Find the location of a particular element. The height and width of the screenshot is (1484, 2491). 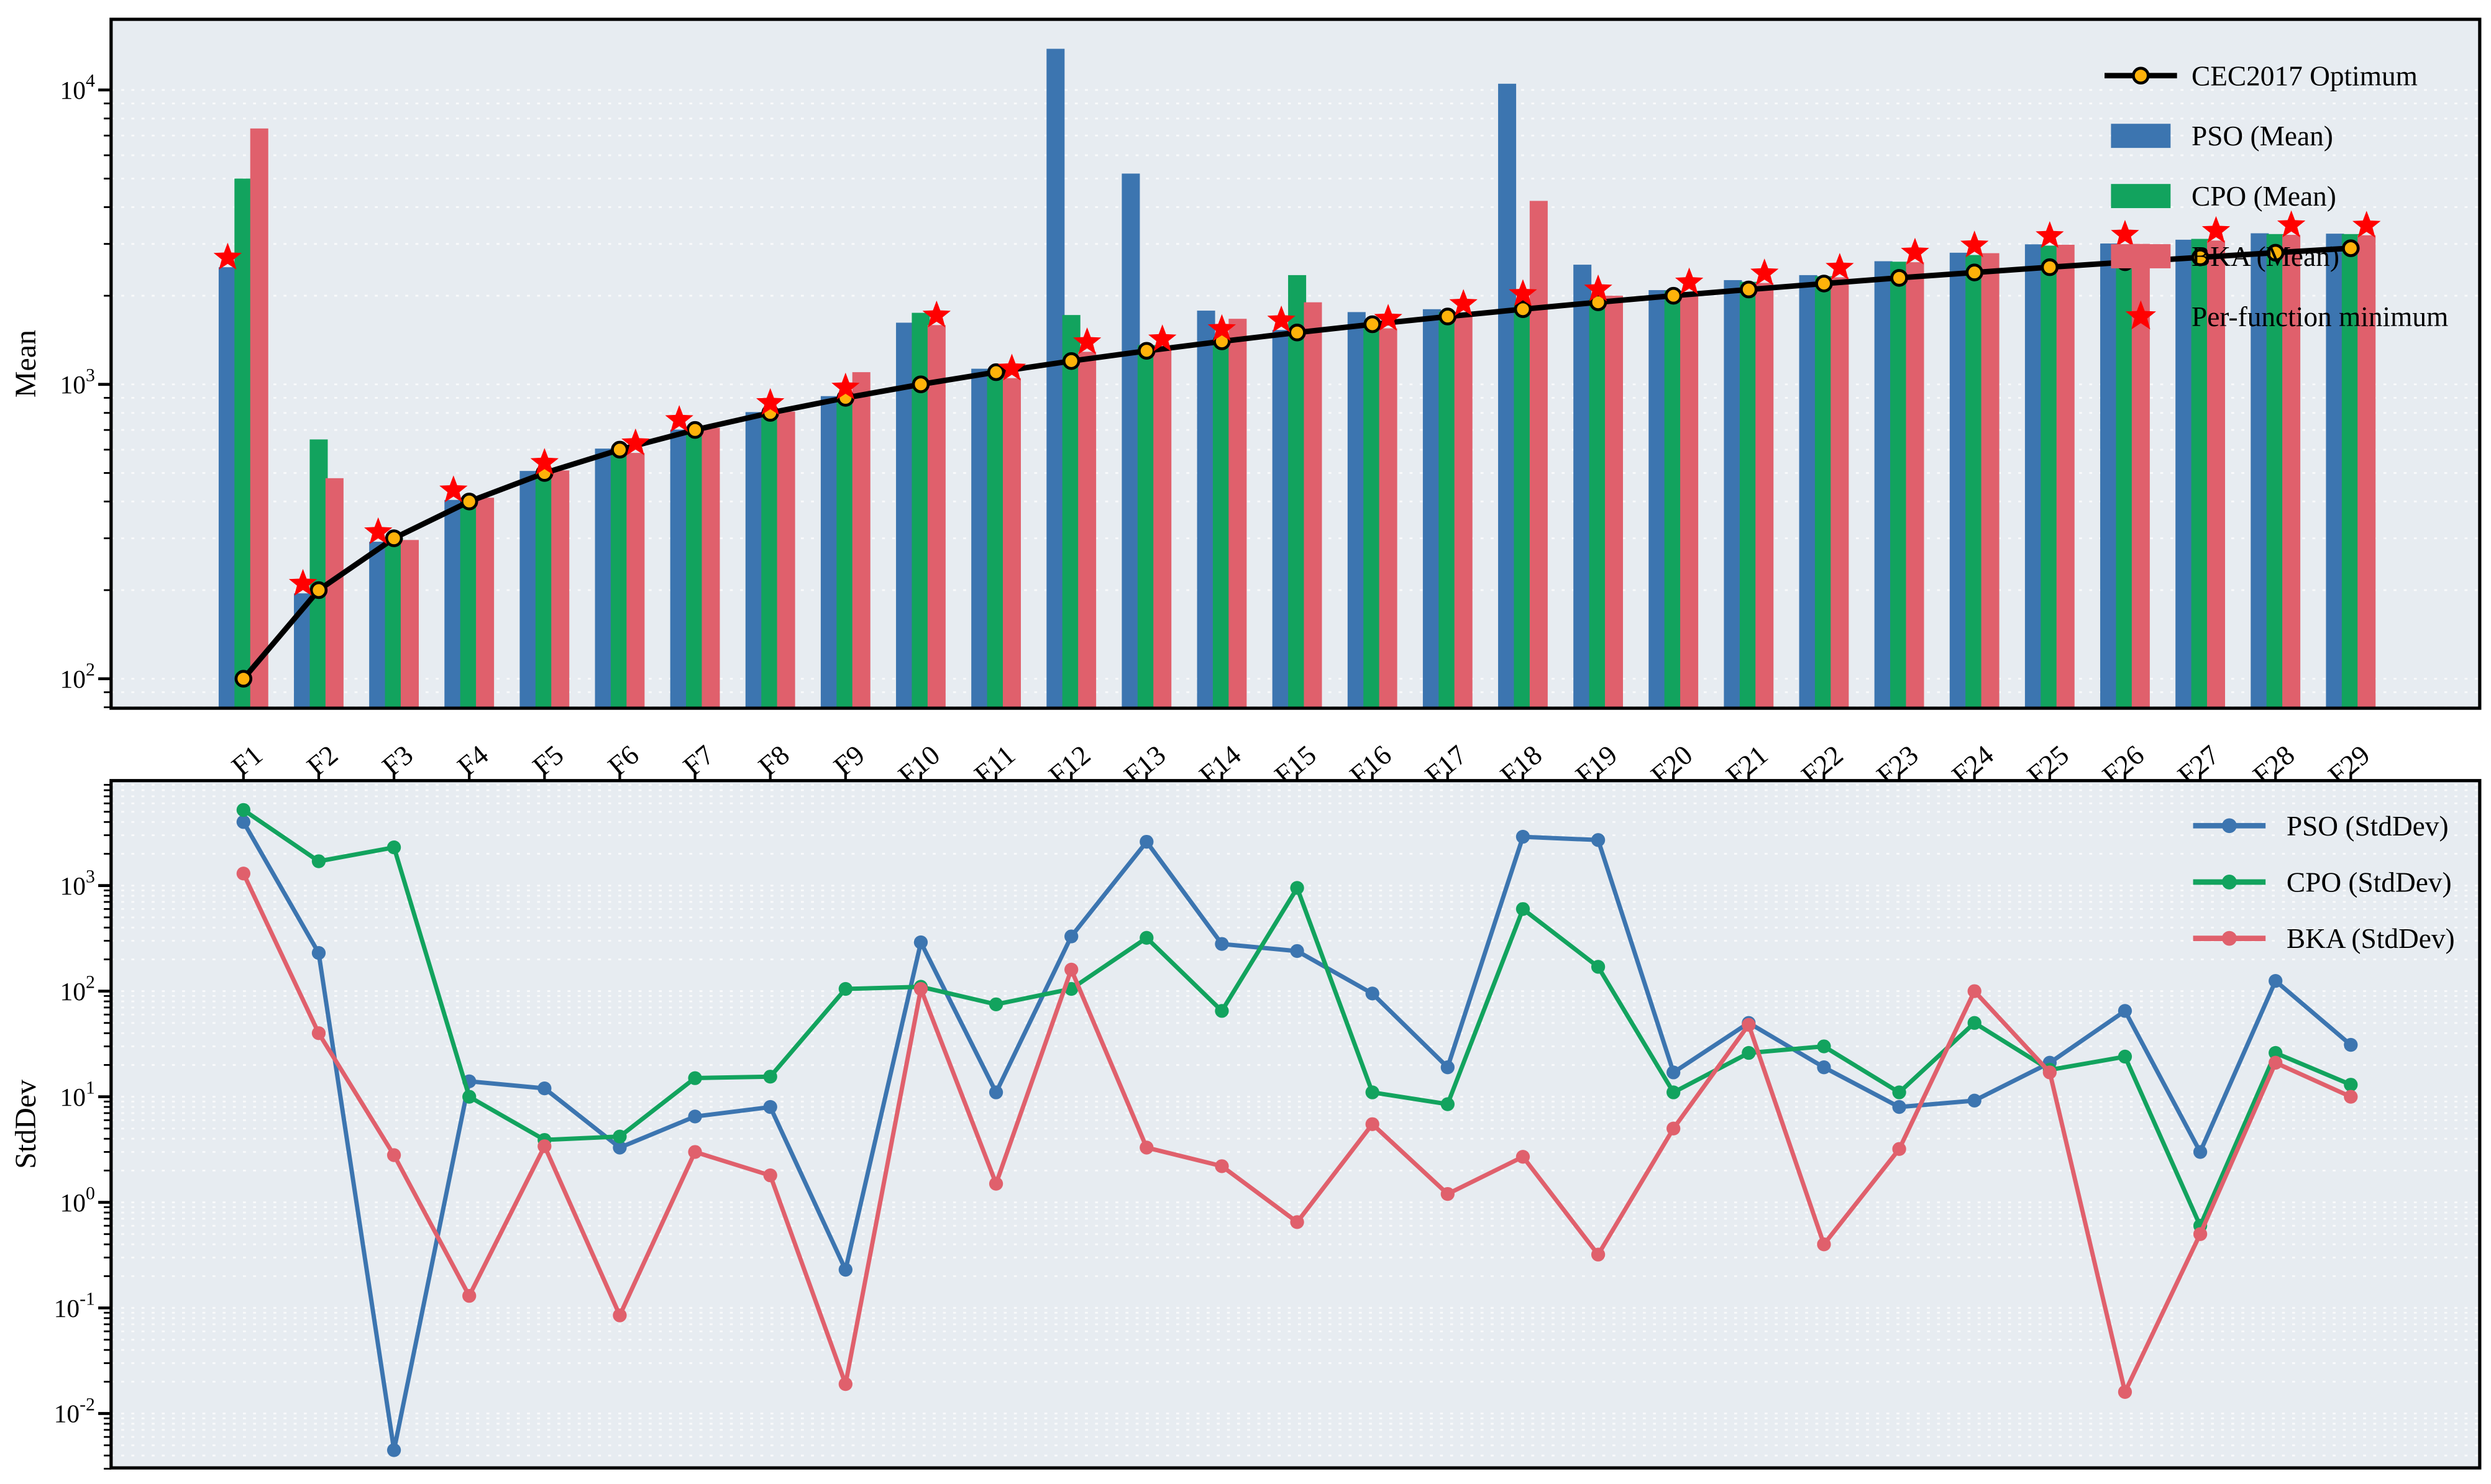

minimum-star-f14 is located at coordinates (1222, 327).